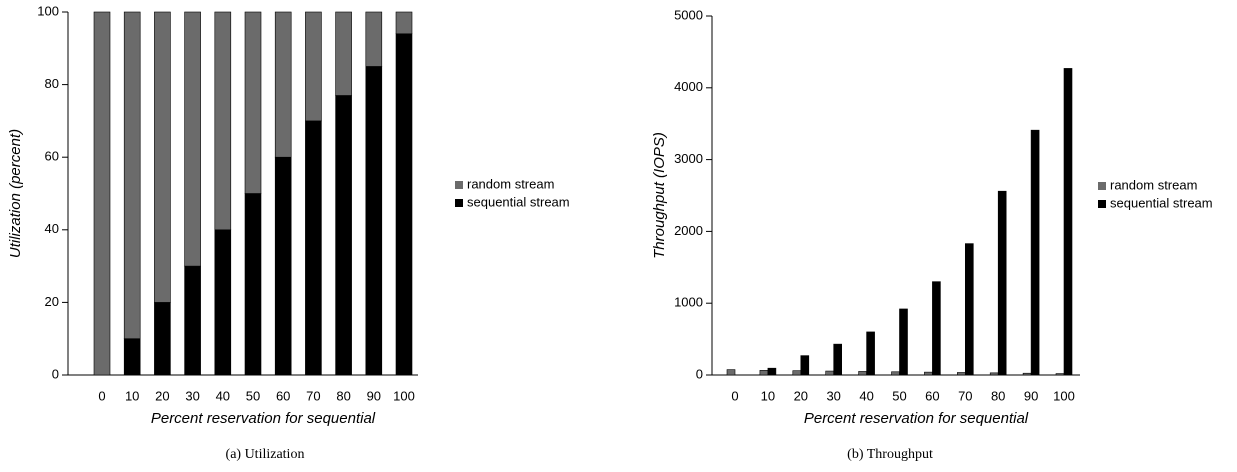 The width and height of the screenshot is (1237, 472). Describe the element at coordinates (52, 83) in the screenshot. I see `y-tick-label: 80` at that location.